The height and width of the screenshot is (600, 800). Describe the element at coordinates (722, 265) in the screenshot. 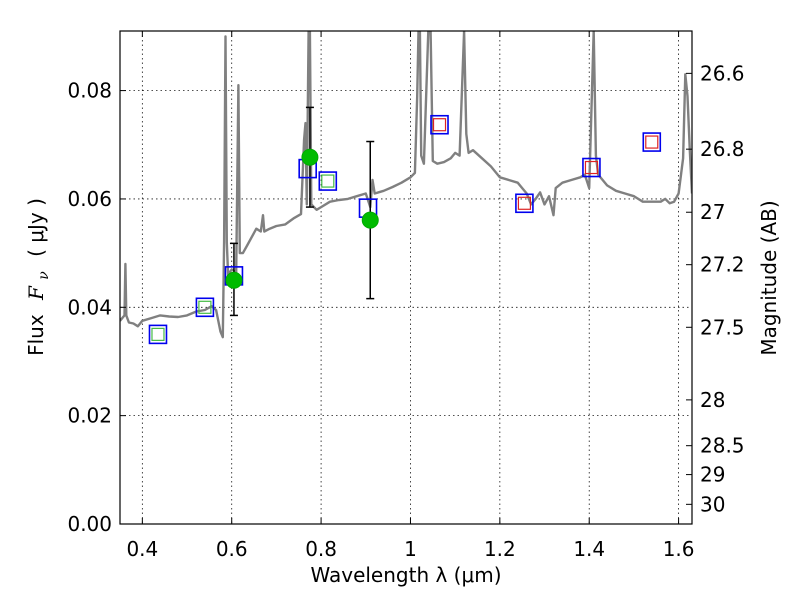

I see `right-tick-label: 27.2` at that location.